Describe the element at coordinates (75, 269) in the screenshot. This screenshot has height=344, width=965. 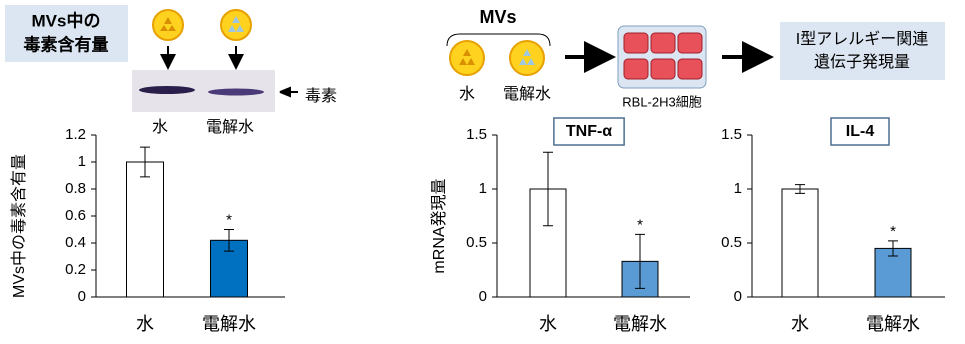
I see `y-tick-label: 0.2` at that location.